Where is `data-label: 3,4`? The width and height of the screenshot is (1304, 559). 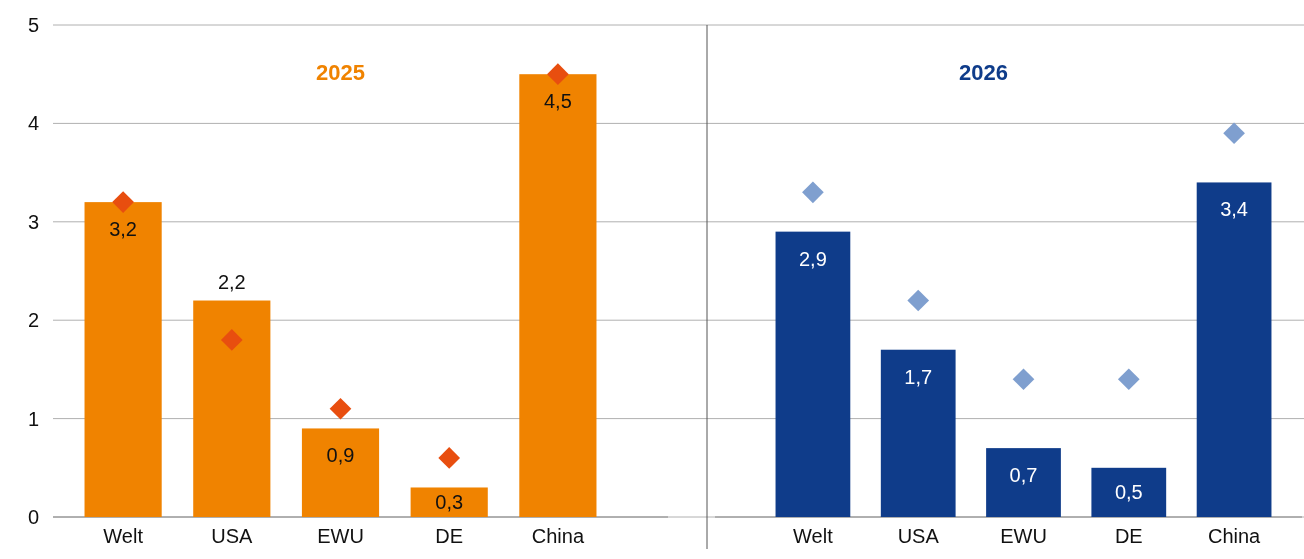
data-label: 3,4 is located at coordinates (1234, 209).